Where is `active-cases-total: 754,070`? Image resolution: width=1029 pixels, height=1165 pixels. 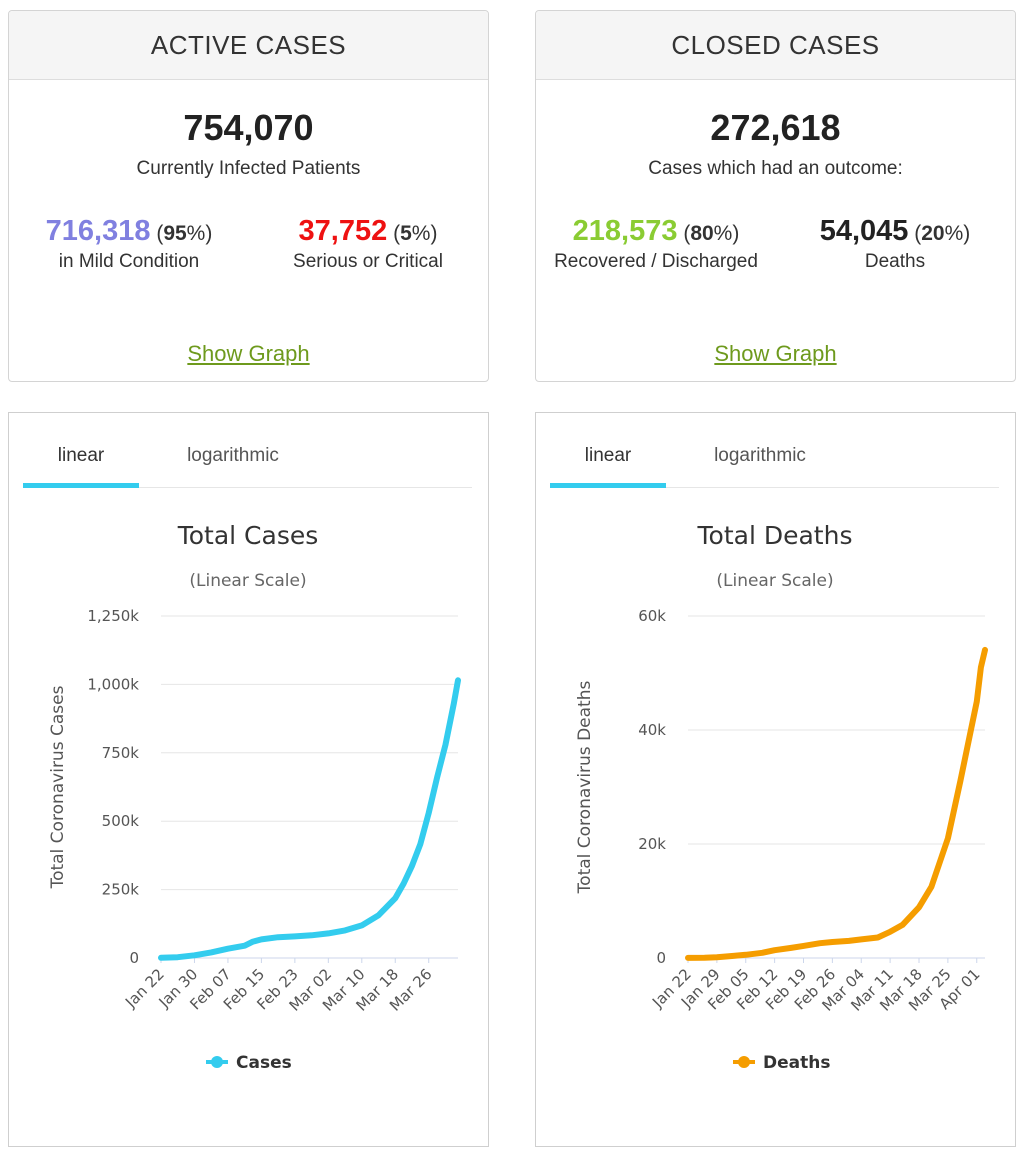
active-cases-total: 754,070 is located at coordinates (248, 127).